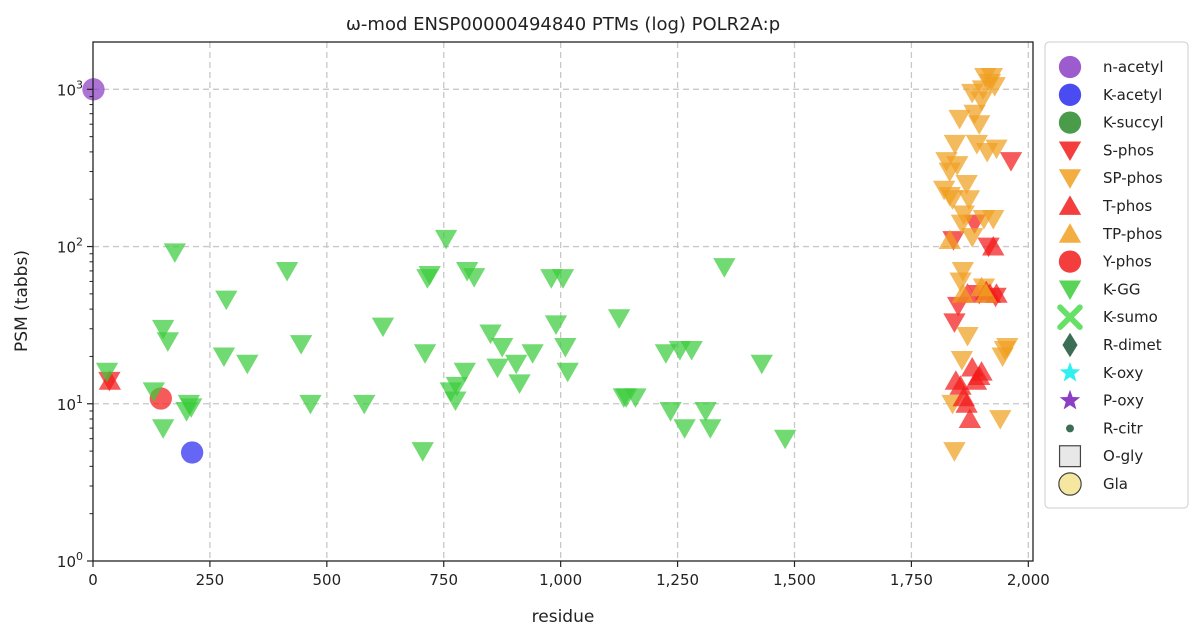 The height and width of the screenshot is (640, 1200). What do you see at coordinates (1070, 179) in the screenshot?
I see `legend-marker-sp-phos` at bounding box center [1070, 179].